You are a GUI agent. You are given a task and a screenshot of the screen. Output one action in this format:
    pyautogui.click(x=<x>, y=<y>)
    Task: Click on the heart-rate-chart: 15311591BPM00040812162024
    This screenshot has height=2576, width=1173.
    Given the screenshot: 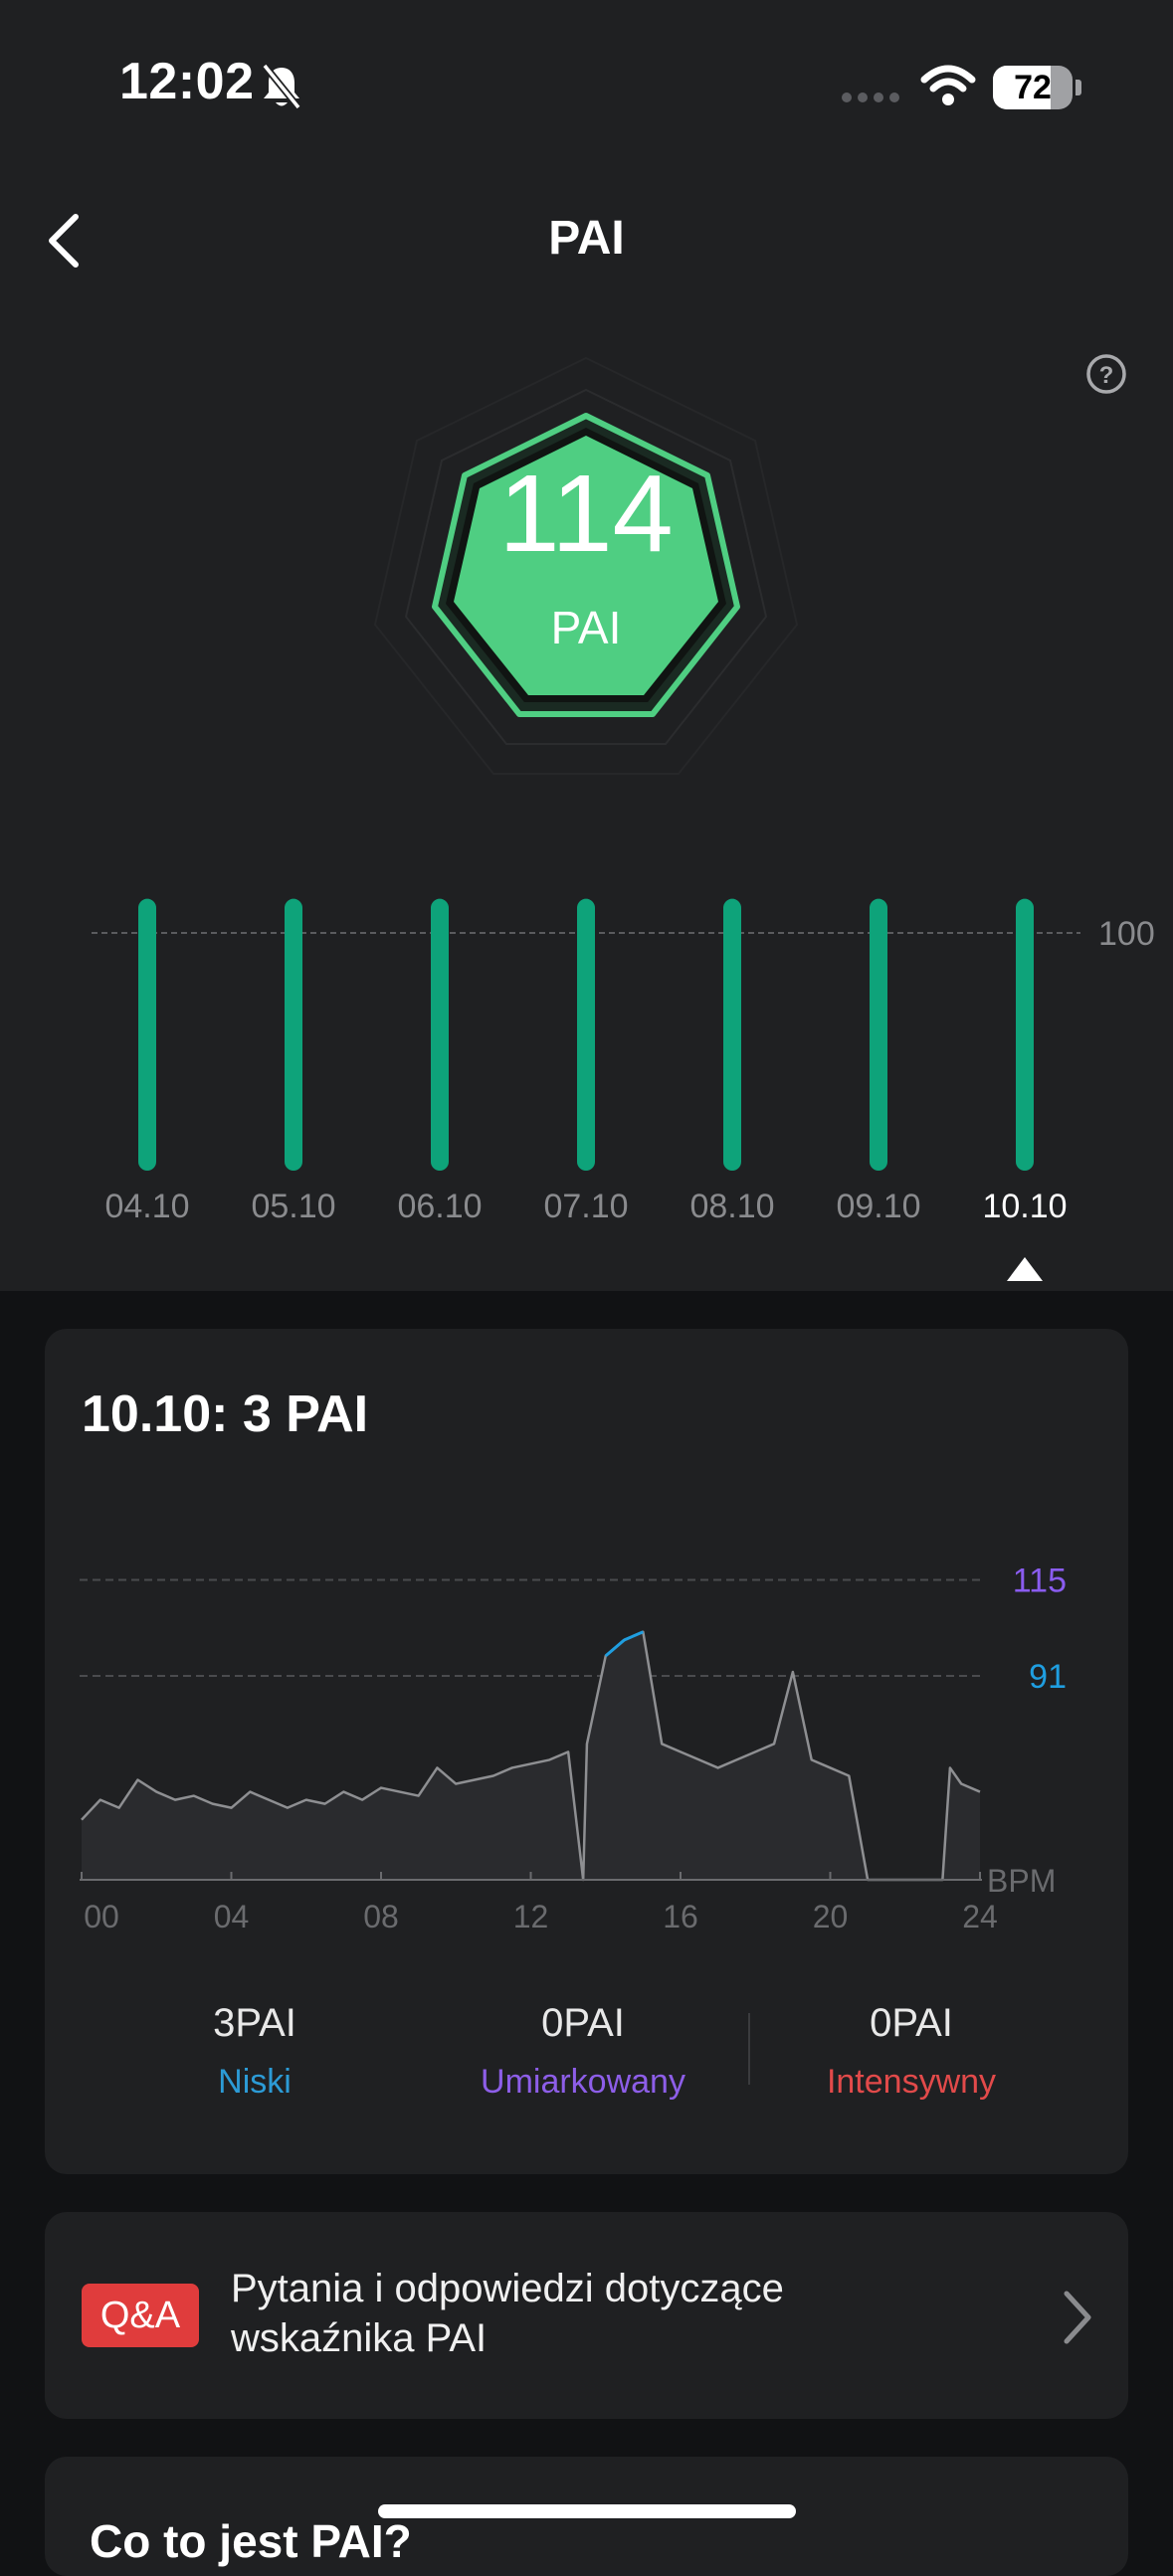 What is the action you would take?
    pyautogui.click(x=573, y=1748)
    